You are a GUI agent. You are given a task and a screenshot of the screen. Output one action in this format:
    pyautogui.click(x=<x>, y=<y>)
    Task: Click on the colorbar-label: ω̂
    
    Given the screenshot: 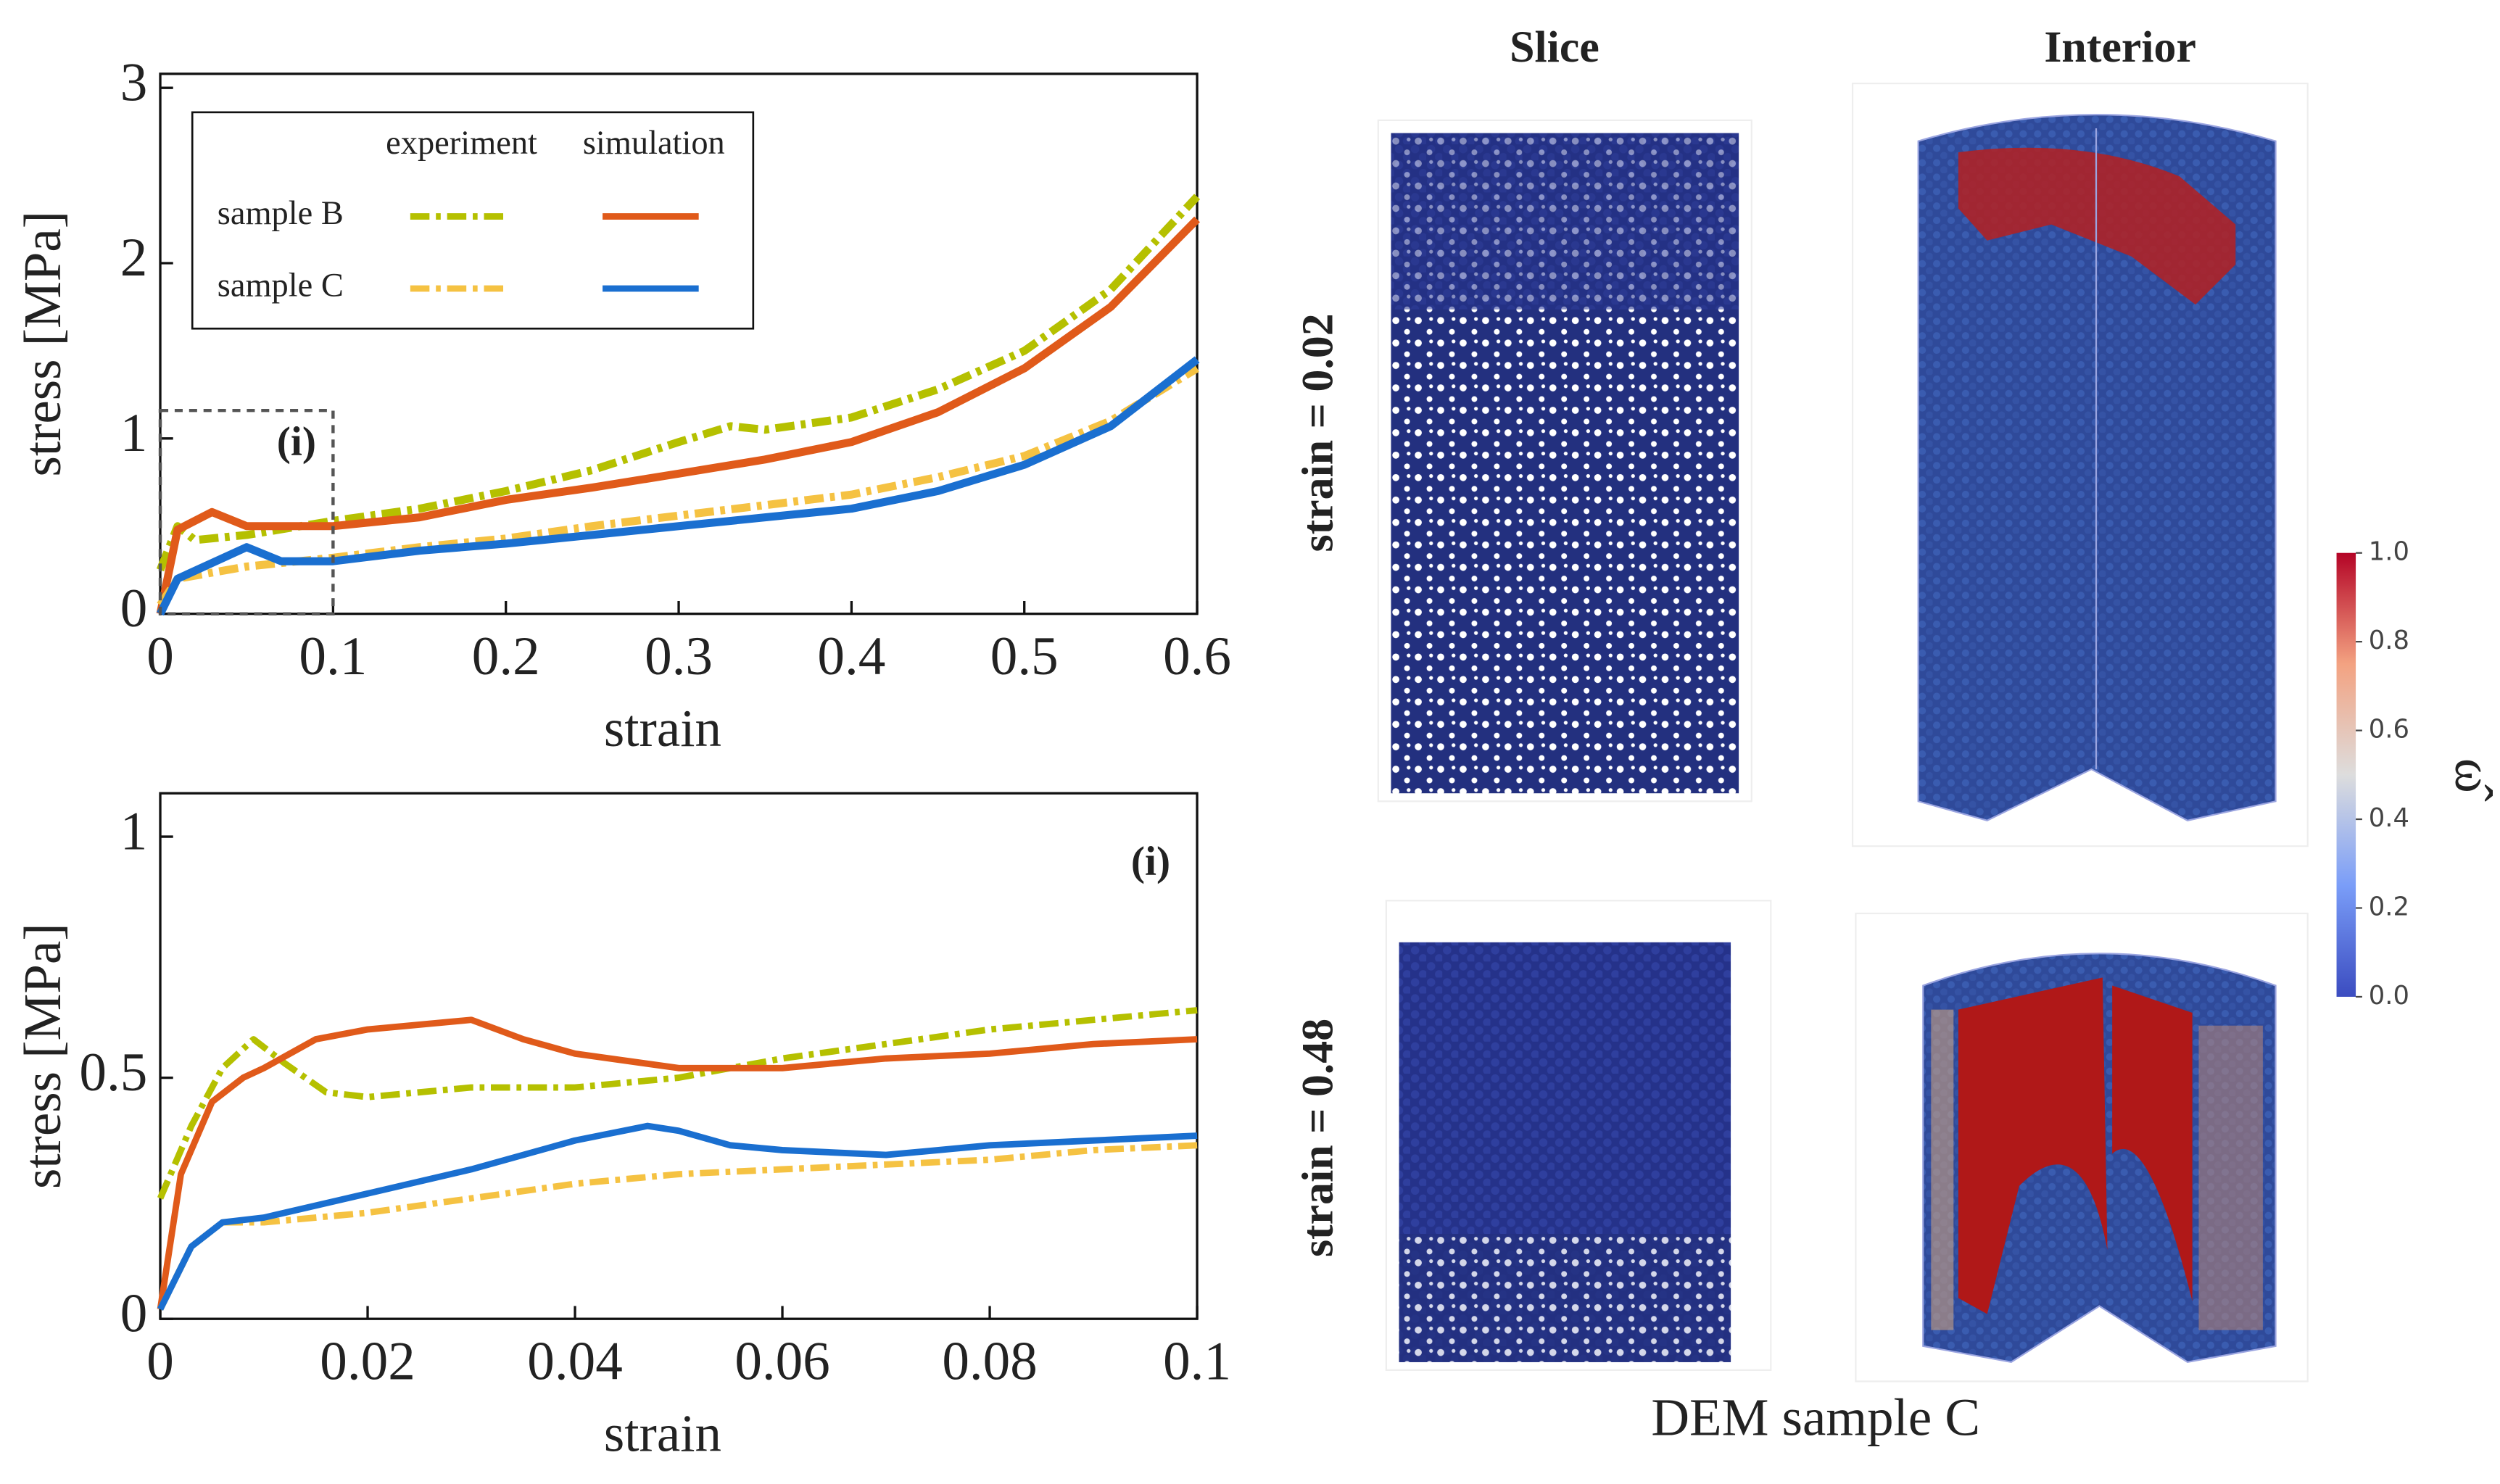 What is the action you would take?
    pyautogui.click(x=2472, y=780)
    